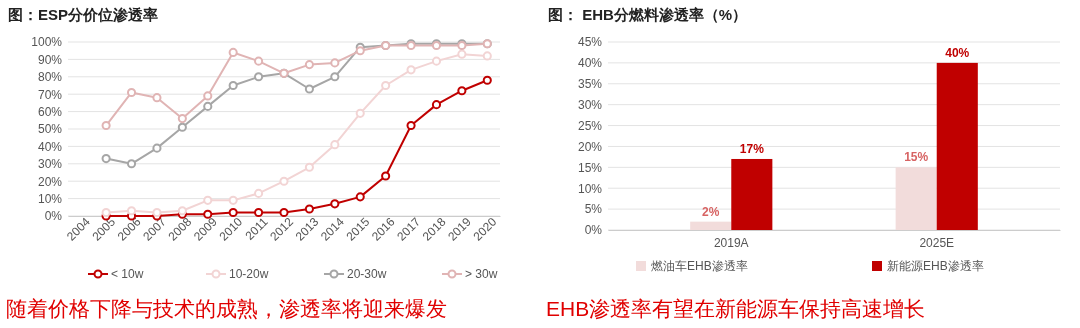  I want to click on legend-label: 10-20w, so click(249, 274).